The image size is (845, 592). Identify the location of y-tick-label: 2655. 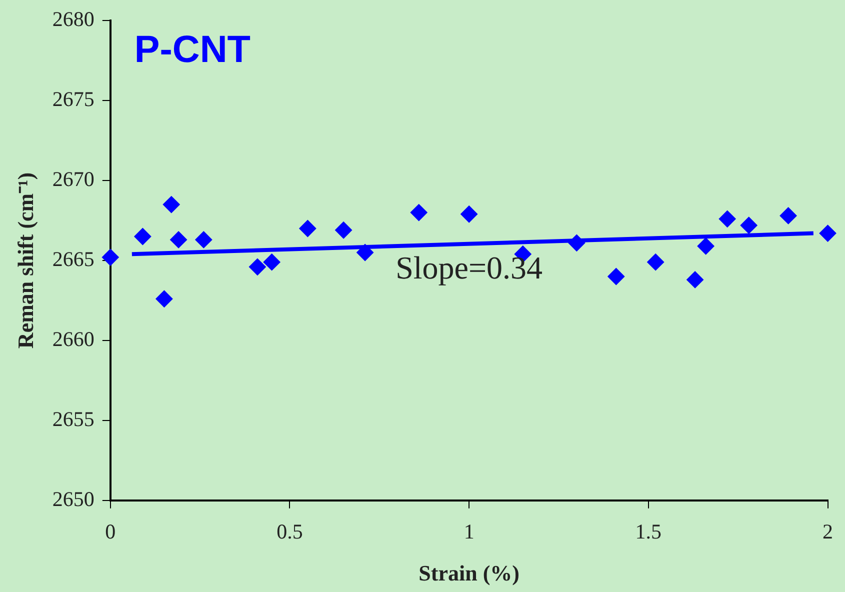
(73, 418).